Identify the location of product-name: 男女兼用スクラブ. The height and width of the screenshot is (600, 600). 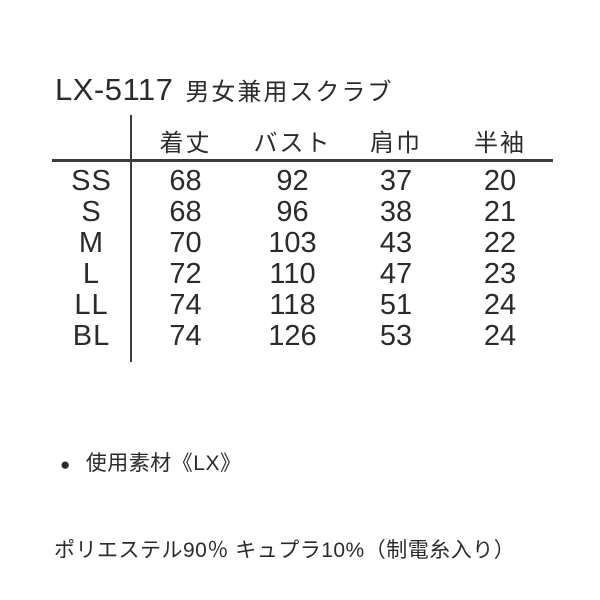
(289, 92).